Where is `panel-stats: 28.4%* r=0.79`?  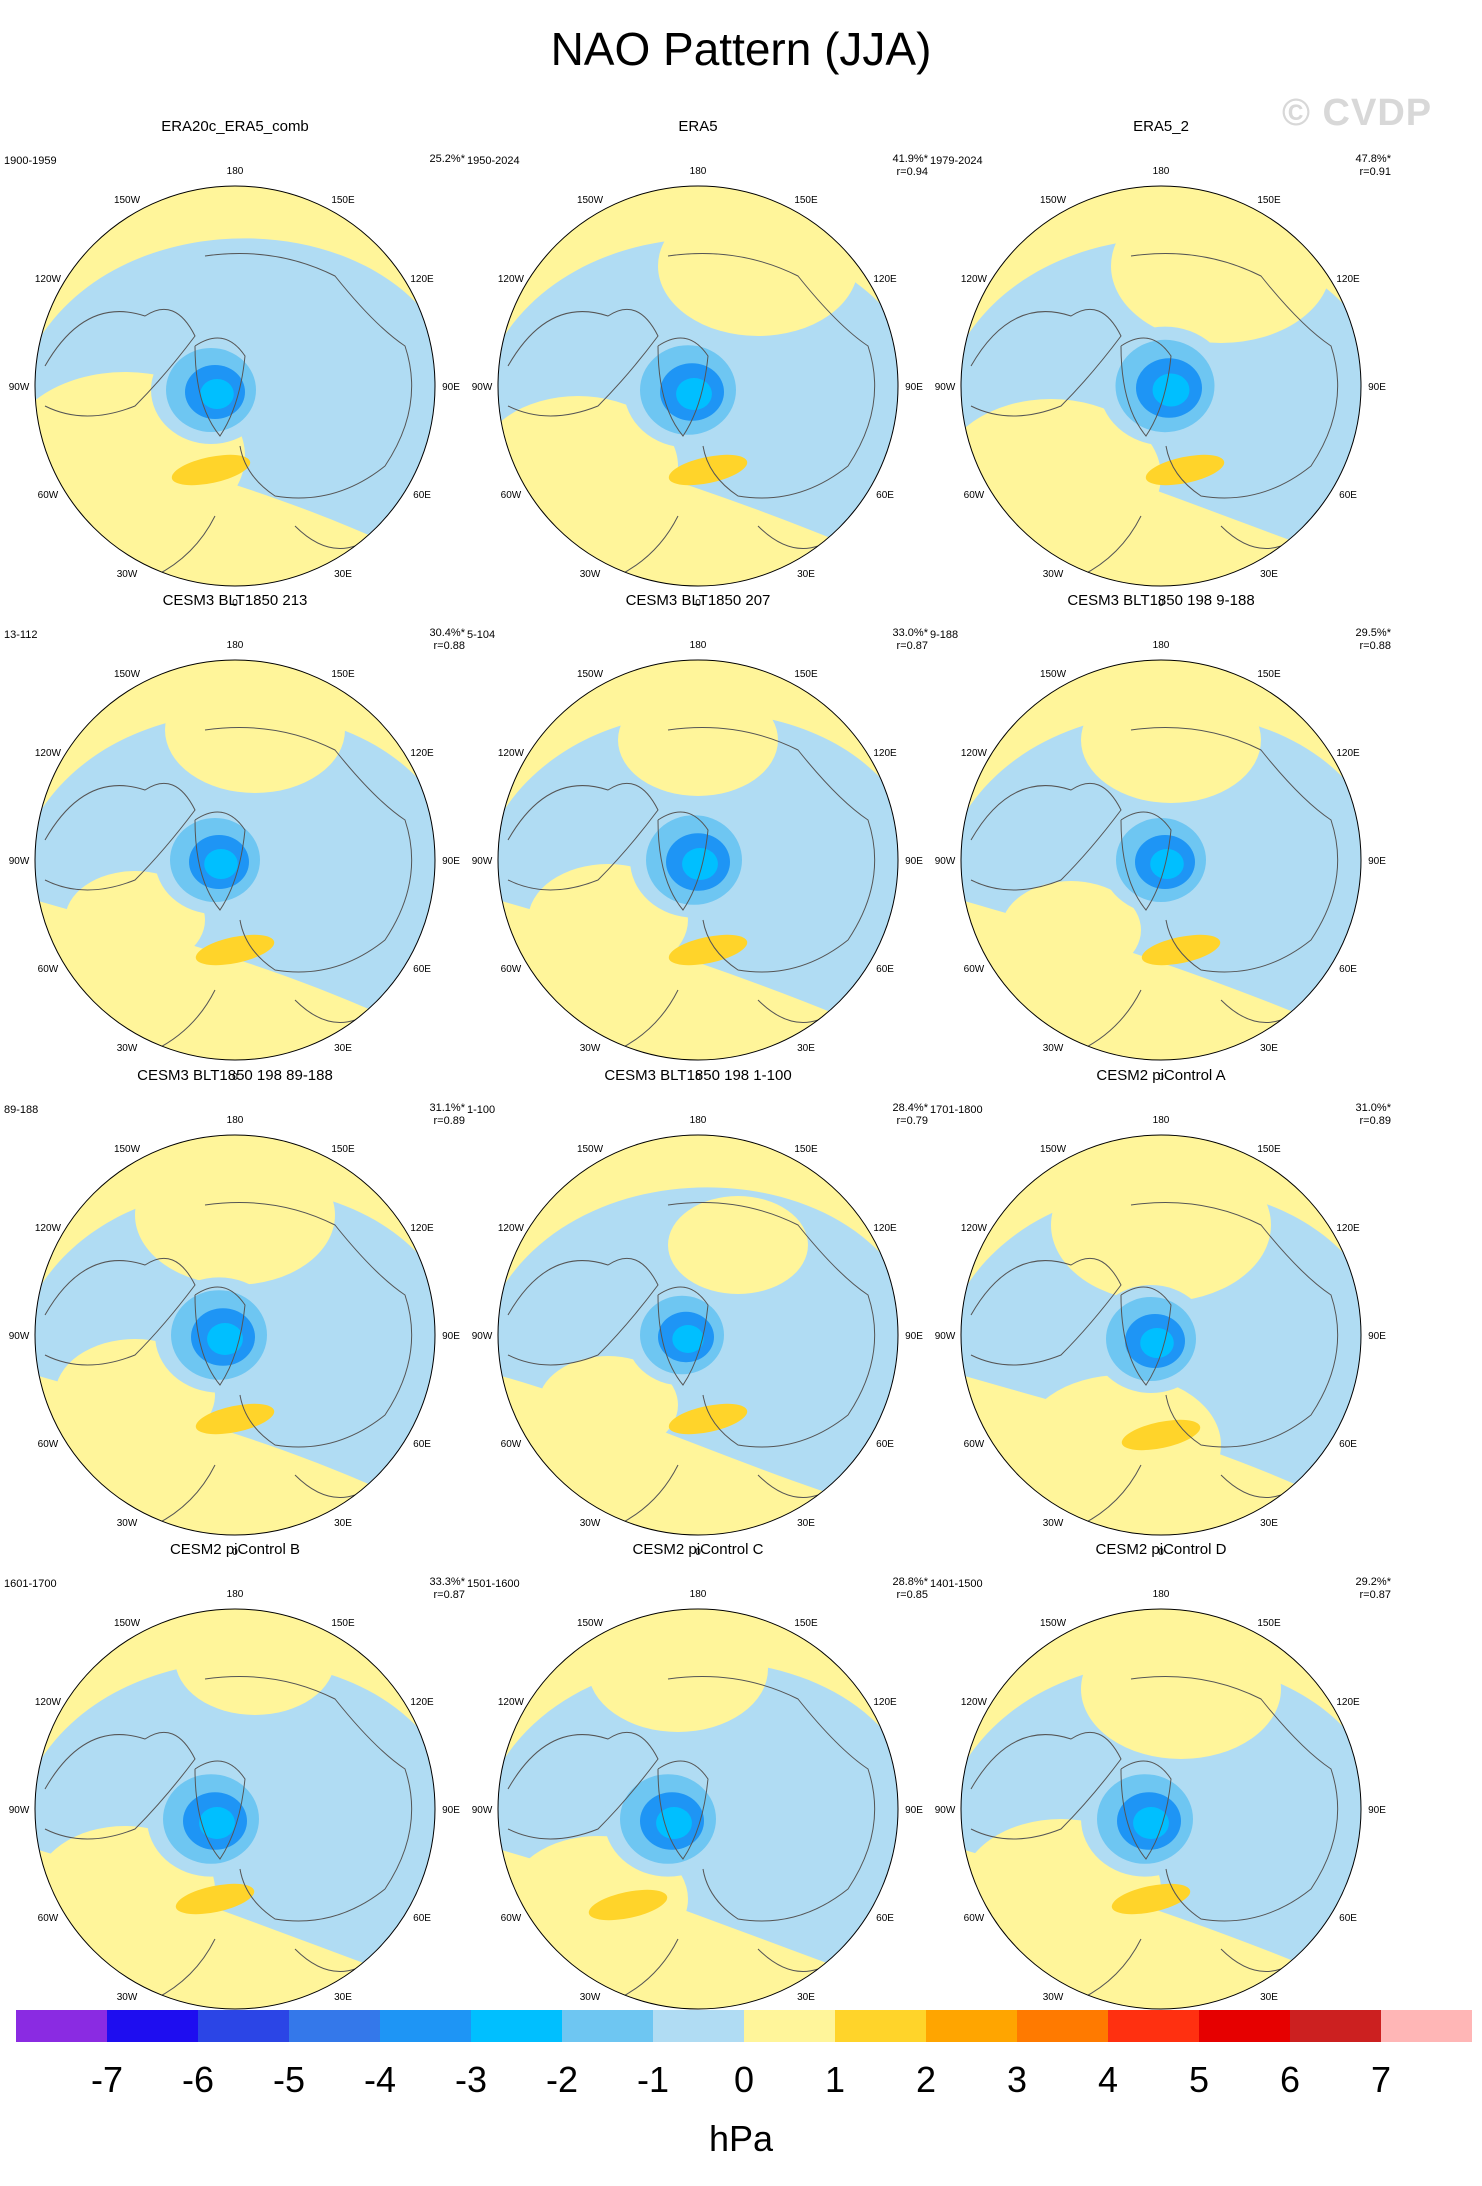
panel-stats: 28.4%* r=0.79 is located at coordinates (910, 1115).